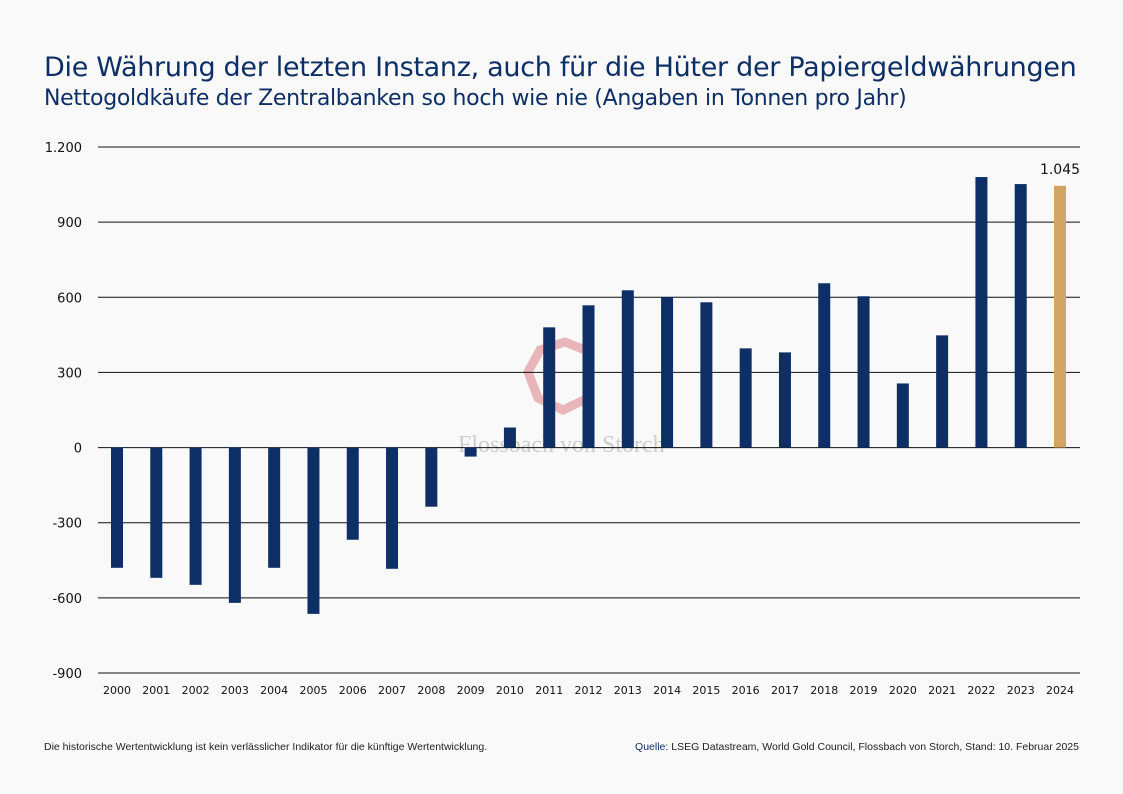 The width and height of the screenshot is (1123, 794). I want to click on x-tick-label: 2020, so click(903, 690).